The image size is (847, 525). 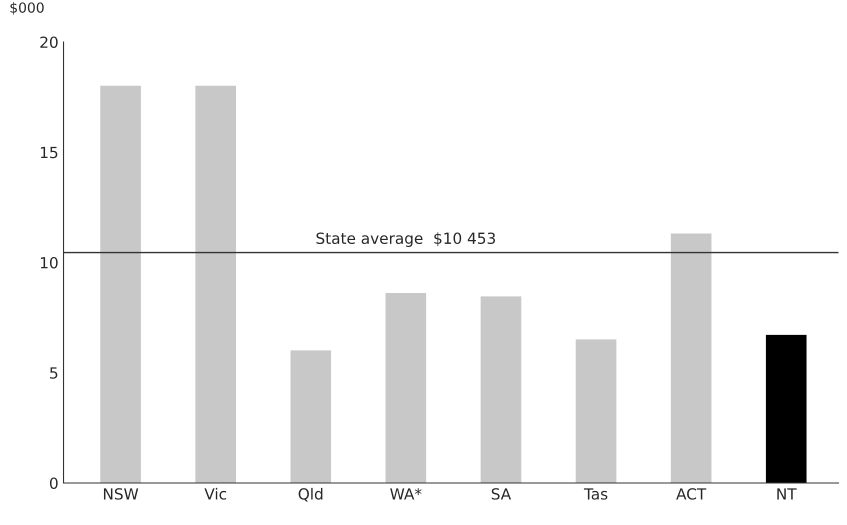 I want to click on y-tick-label: 15, so click(x=49, y=152).